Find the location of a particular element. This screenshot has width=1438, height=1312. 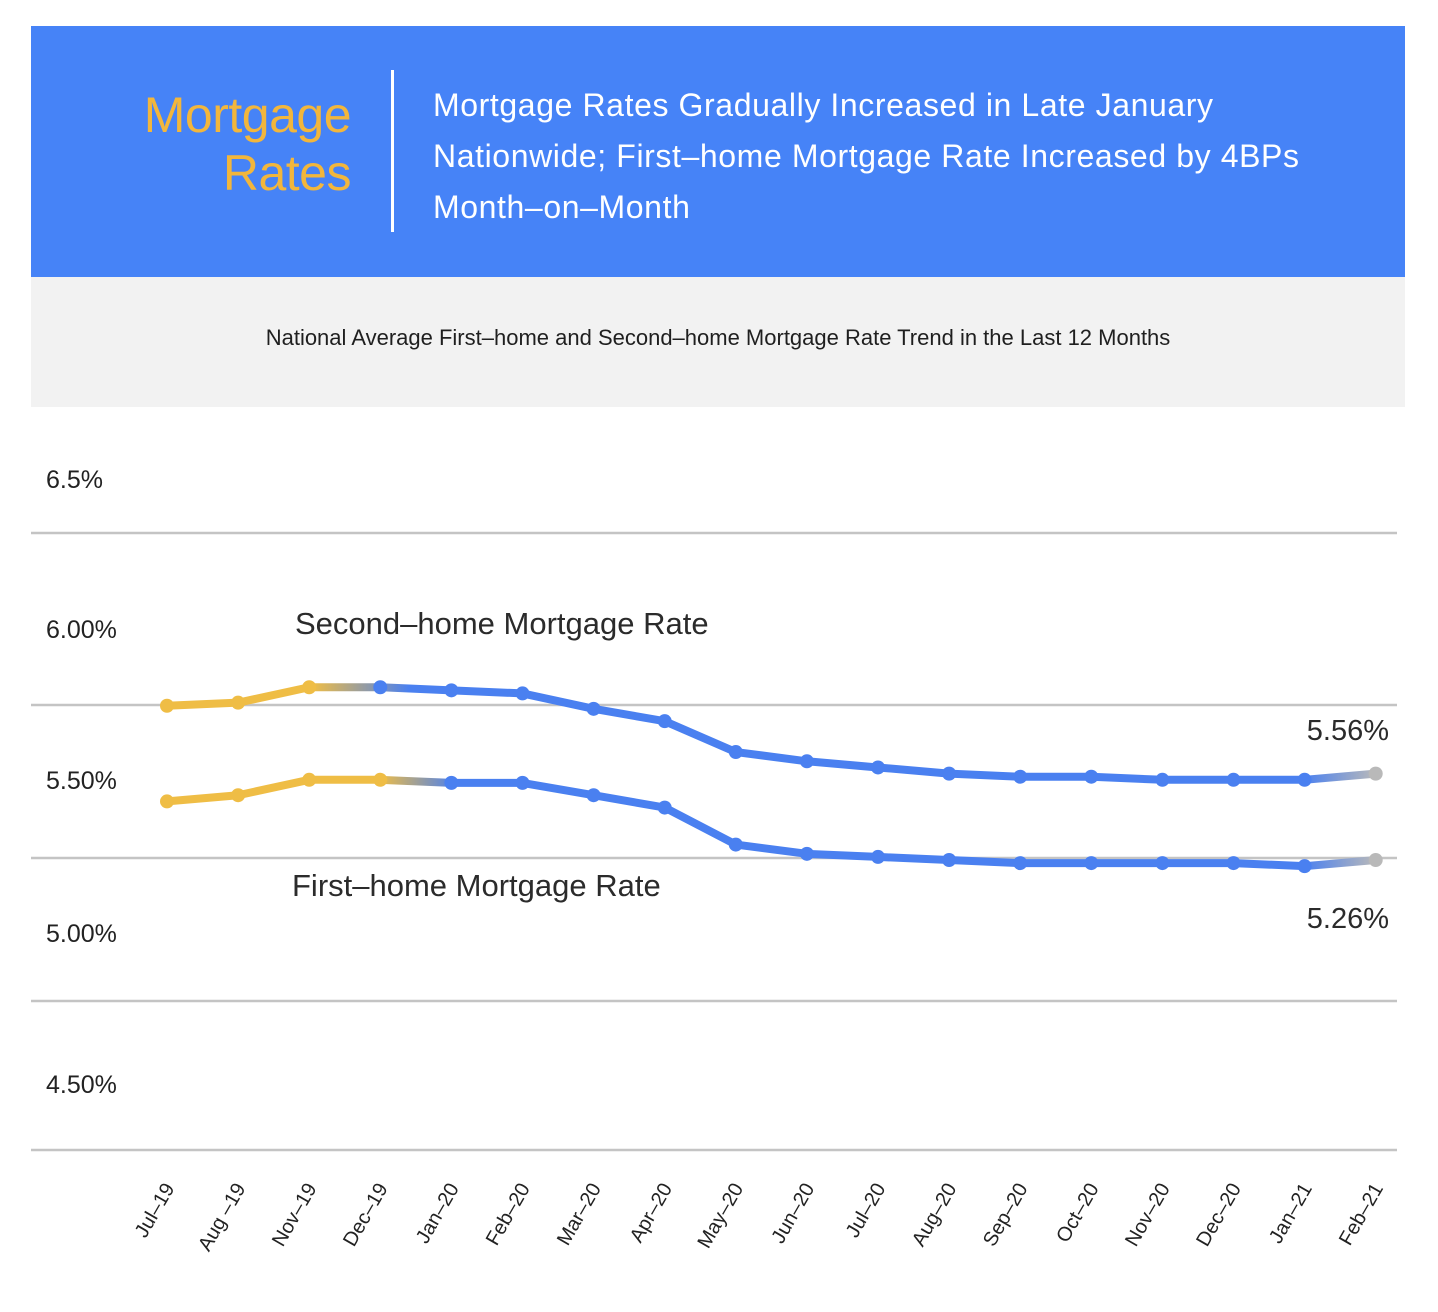

y-tick-label: 5.00% is located at coordinates (81, 934).